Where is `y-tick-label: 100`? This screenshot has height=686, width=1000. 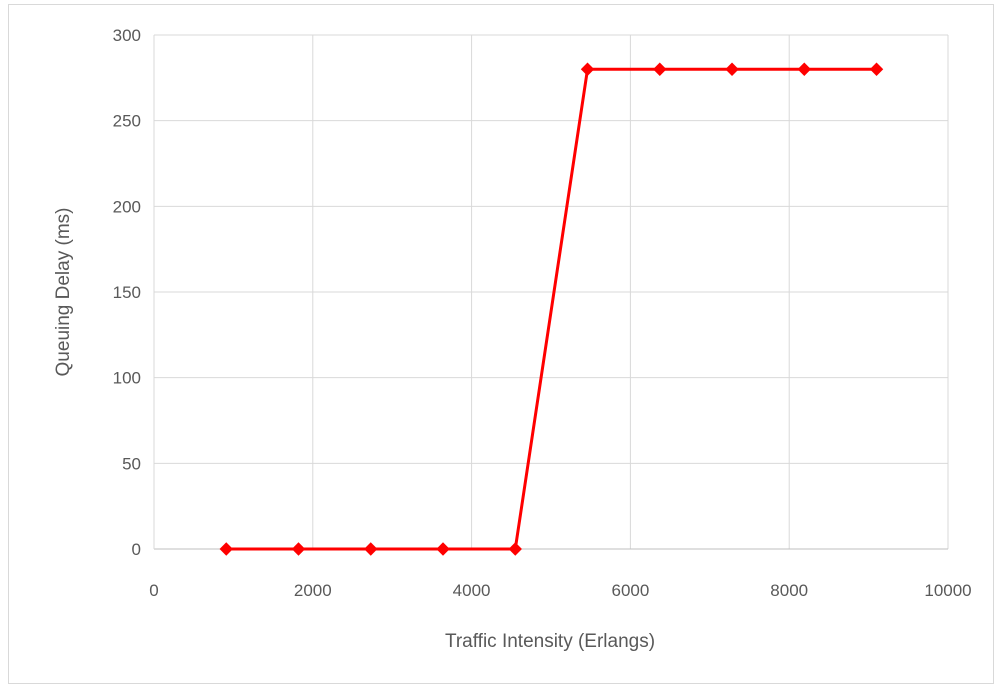 y-tick-label: 100 is located at coordinates (127, 378).